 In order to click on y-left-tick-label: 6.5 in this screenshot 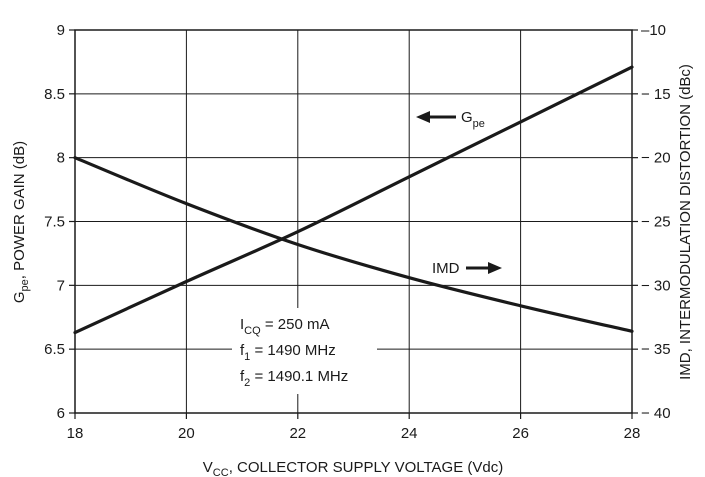, I will do `click(54, 349)`.